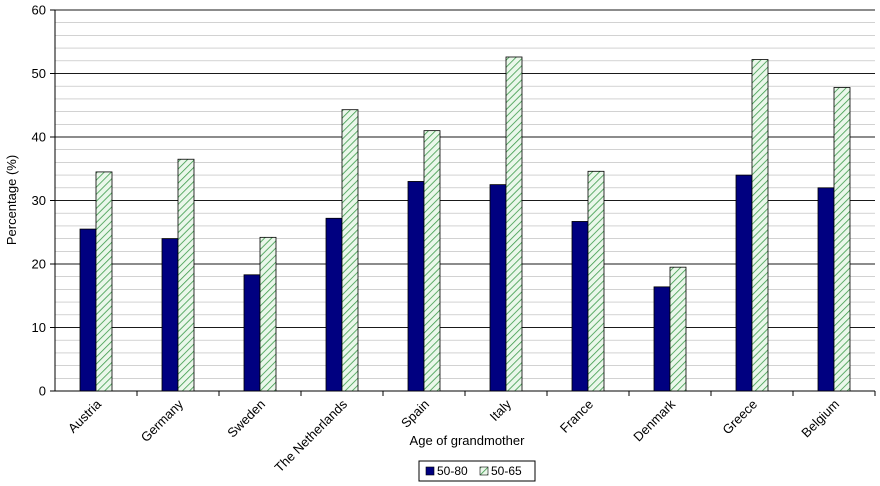 This screenshot has height=486, width=880. Describe the element at coordinates (246, 419) in the screenshot. I see `x-tick-label: Sweden` at that location.